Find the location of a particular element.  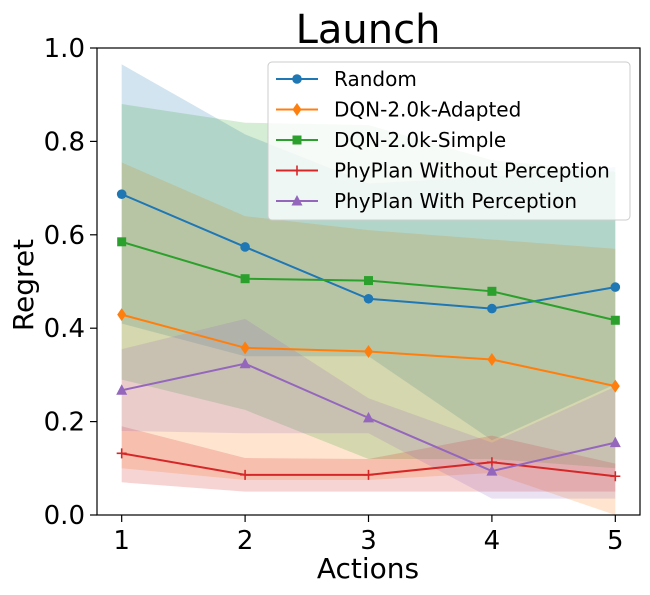

legend-marker-dqn-2-0k-adapted is located at coordinates (297, 109).